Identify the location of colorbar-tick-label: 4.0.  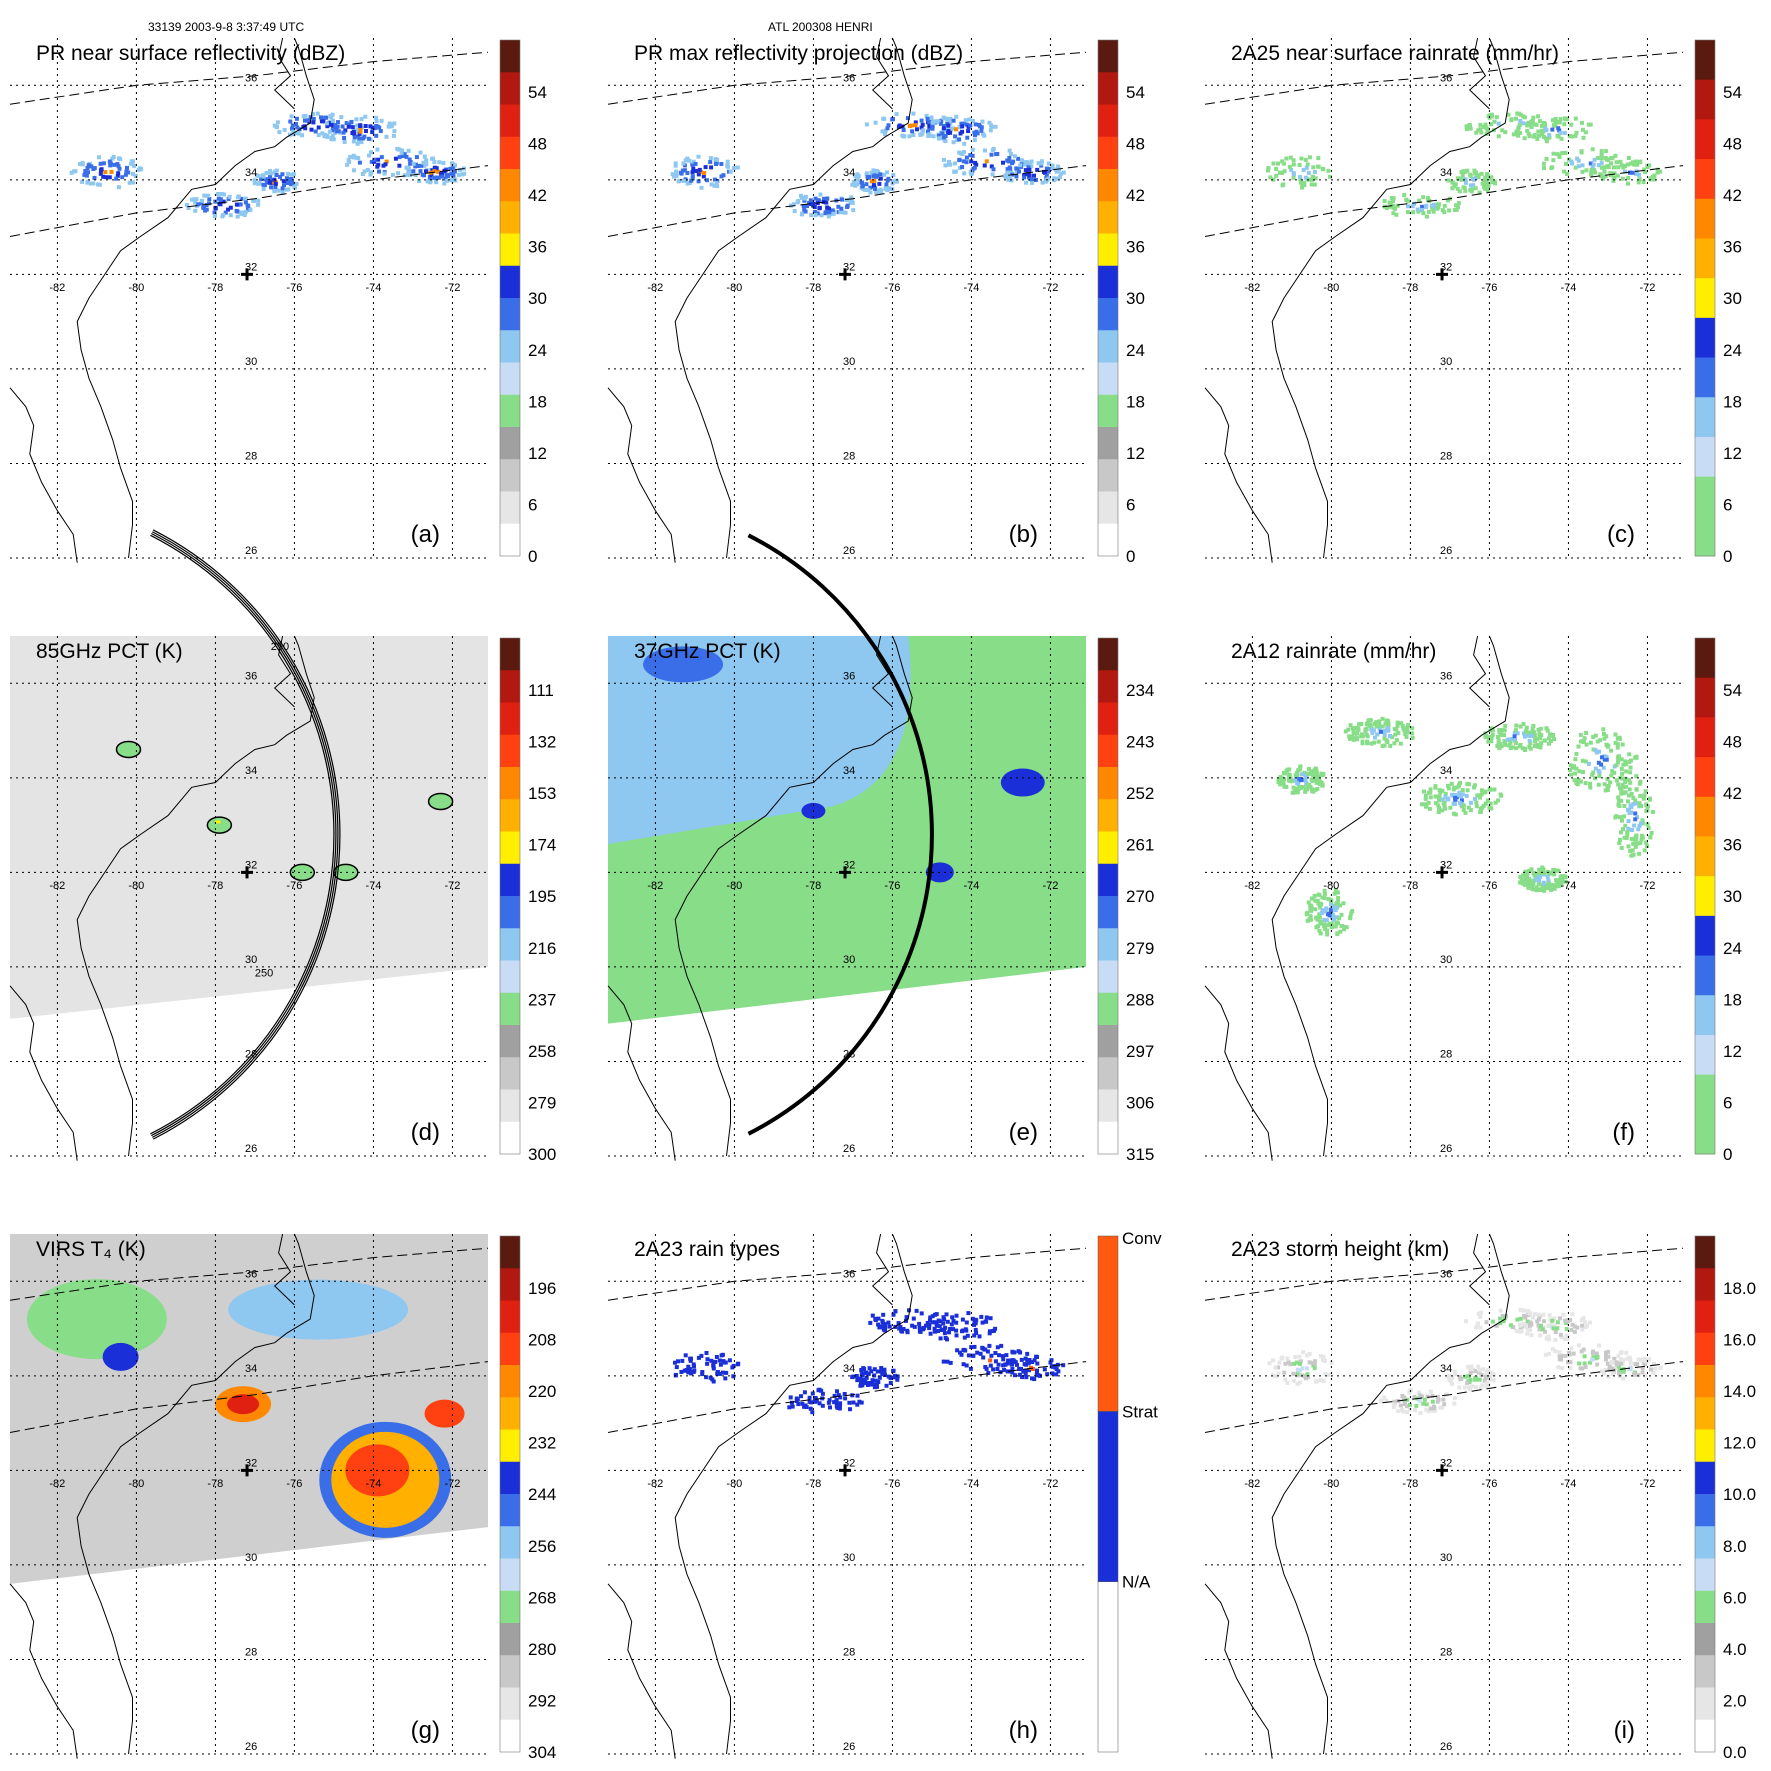
(1735, 1649).